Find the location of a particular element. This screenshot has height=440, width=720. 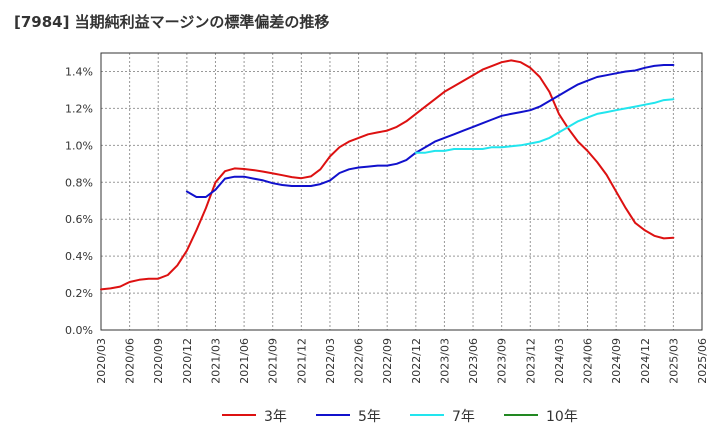

y-tick-label: 1.0% is located at coordinates (79, 145).